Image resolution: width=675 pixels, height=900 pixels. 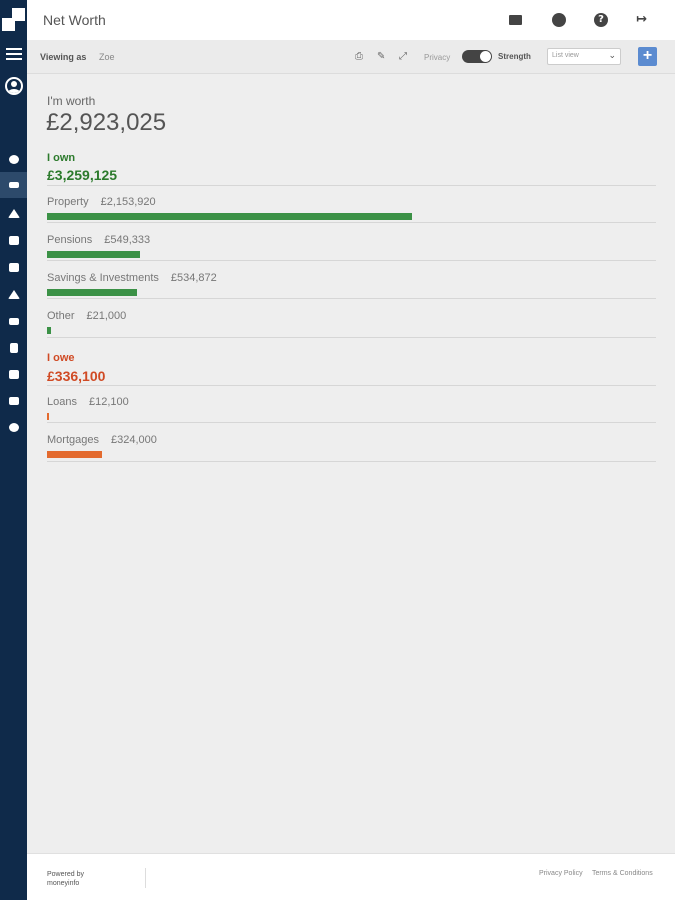 I want to click on liability-item: Loans £12,100, so click(x=351, y=408).